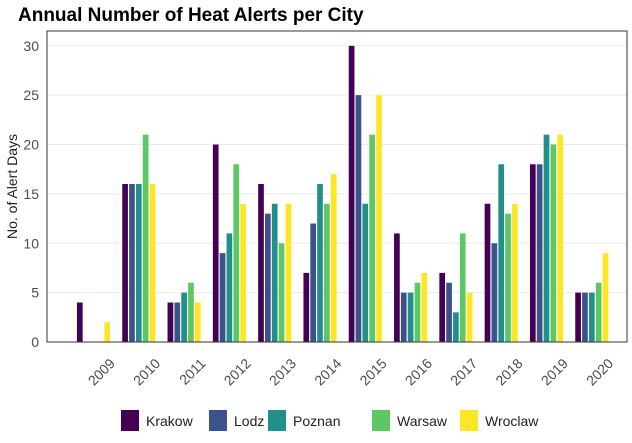  Describe the element at coordinates (320, 263) in the screenshot. I see `bar-poznan-2014` at that location.